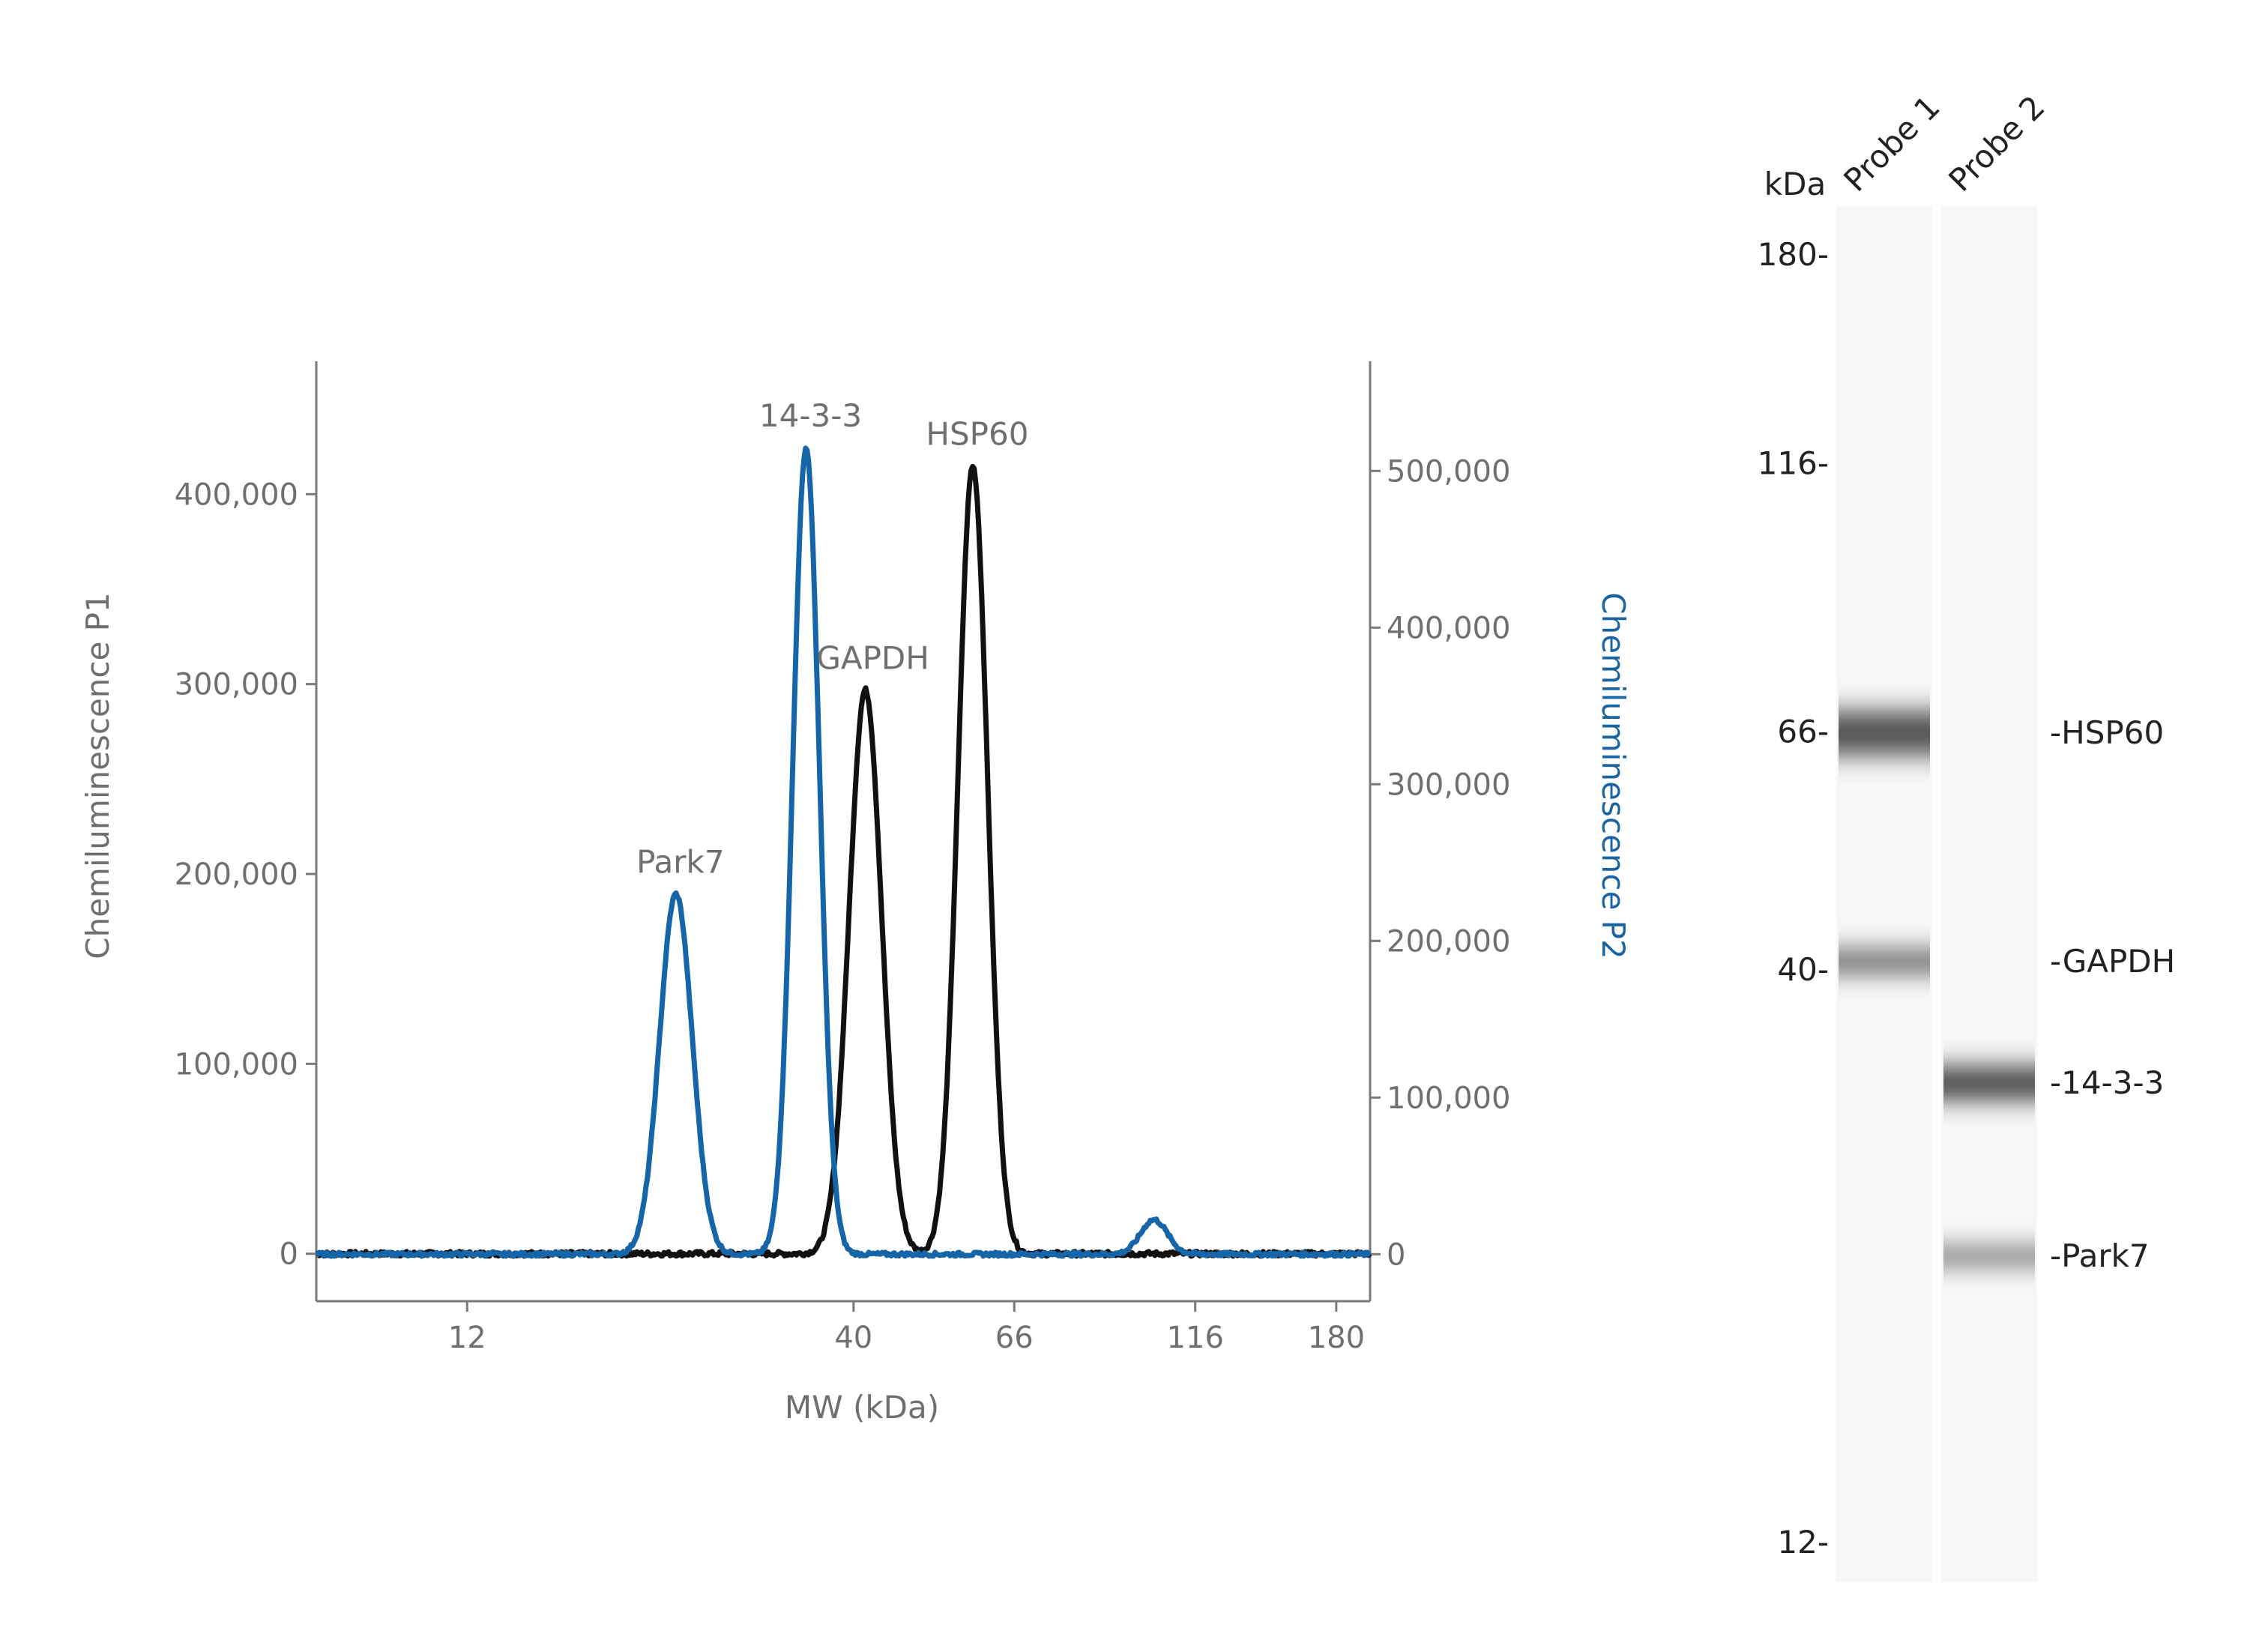  I want to click on gel-marker-label: 116-, so click(1793, 463).